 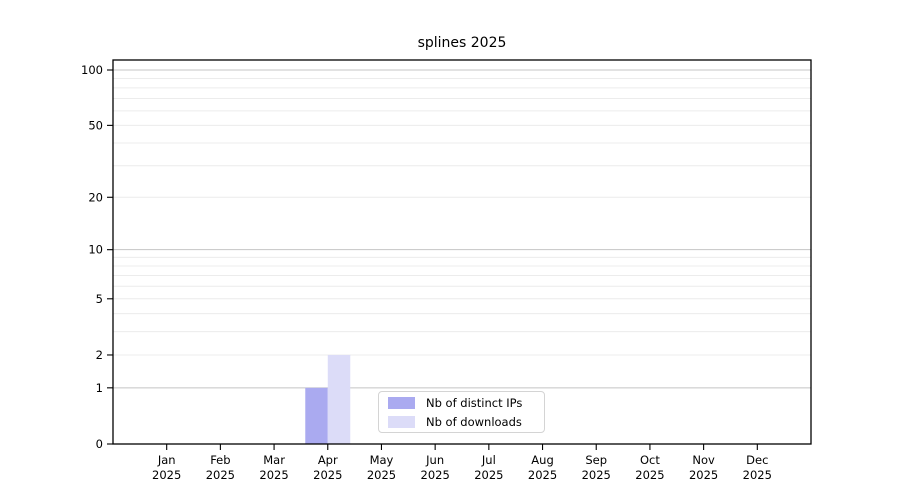 What do you see at coordinates (95, 125) in the screenshot?
I see `y-tick-label: 50` at bounding box center [95, 125].